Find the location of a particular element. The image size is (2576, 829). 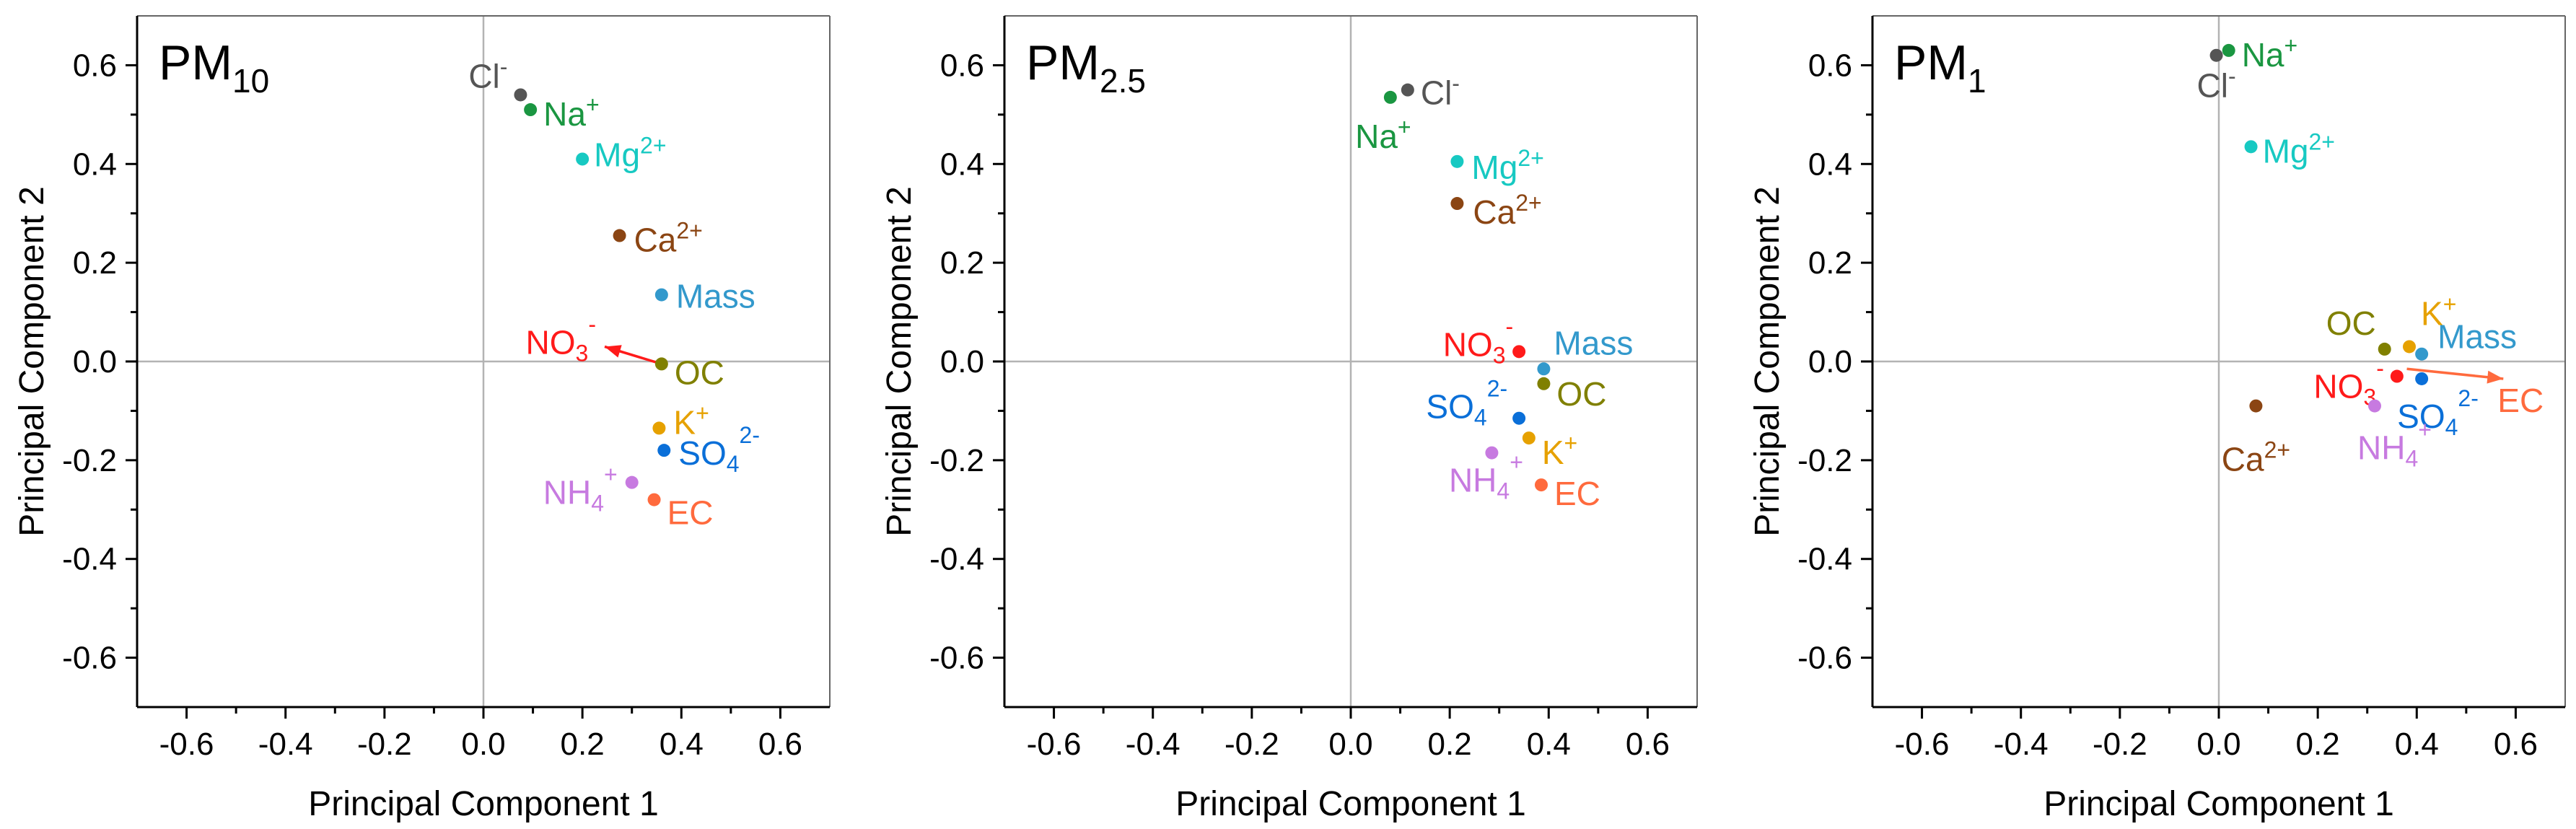

x-tick-label: 0.2 is located at coordinates (1450, 745).